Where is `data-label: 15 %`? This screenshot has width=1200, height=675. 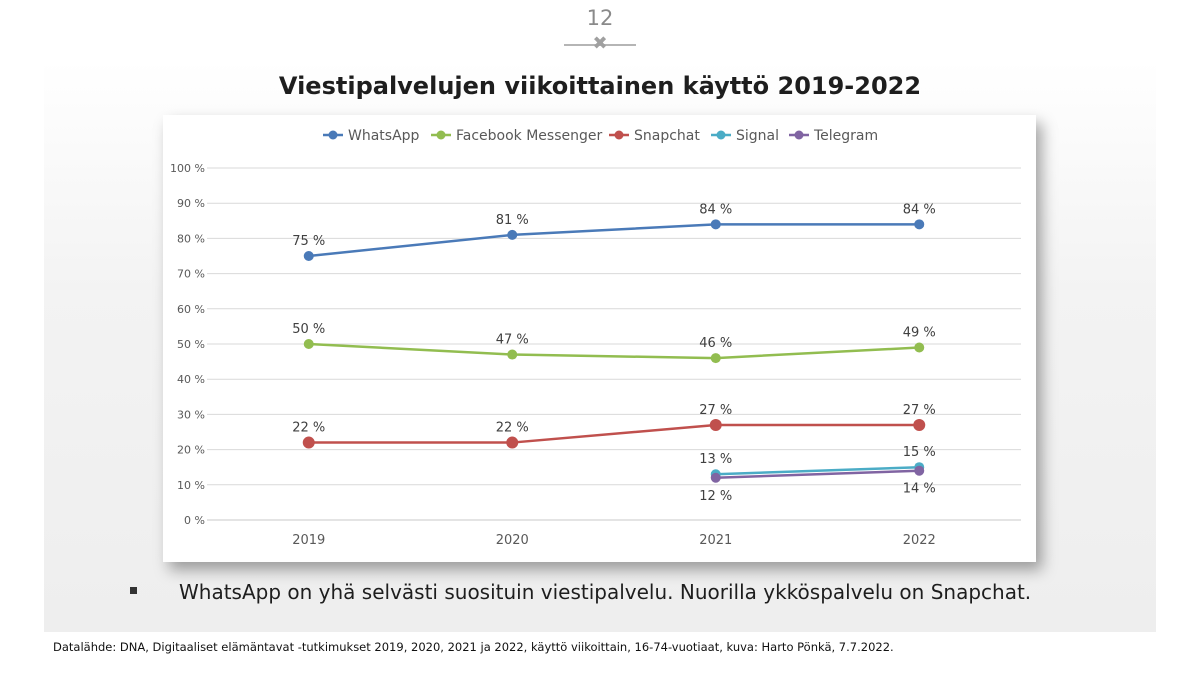
data-label: 15 % is located at coordinates (919, 452).